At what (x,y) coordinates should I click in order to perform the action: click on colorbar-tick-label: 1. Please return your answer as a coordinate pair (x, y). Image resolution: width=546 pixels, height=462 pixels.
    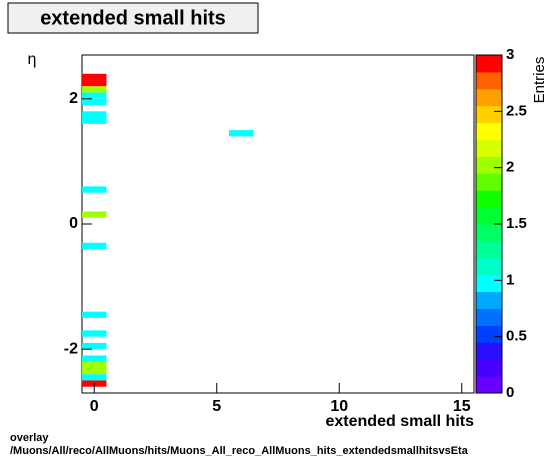
    Looking at the image, I should click on (510, 279).